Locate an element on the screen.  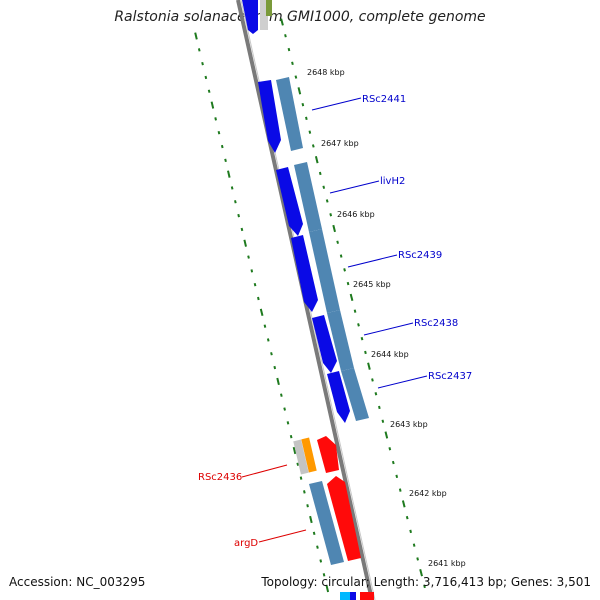
leader-livh2 is located at coordinates (354, 187).